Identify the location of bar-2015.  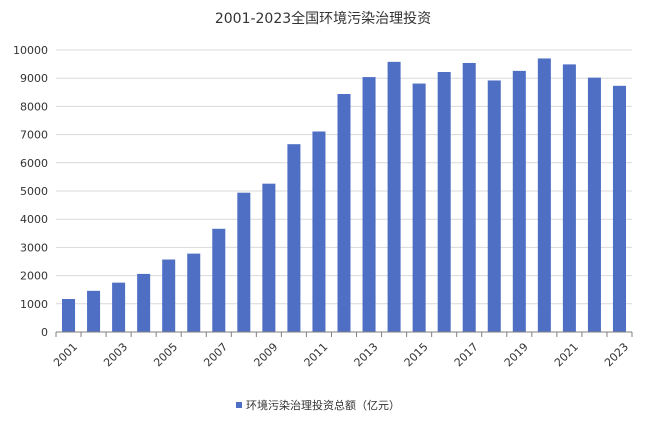
(419, 207).